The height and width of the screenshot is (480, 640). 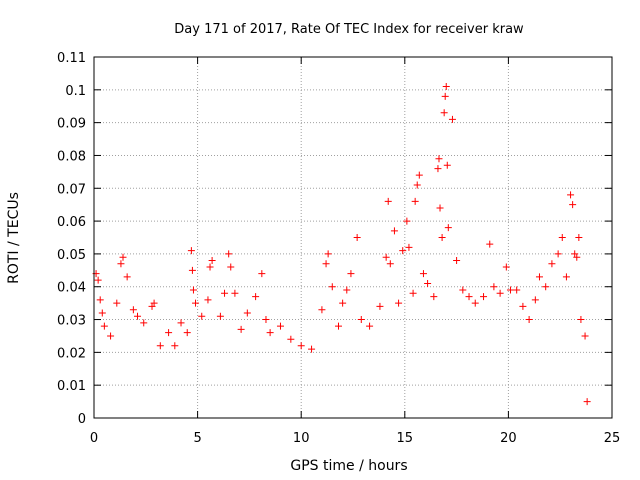 I want to click on y-axis-label: ROTI / TECUs, so click(x=14, y=238).